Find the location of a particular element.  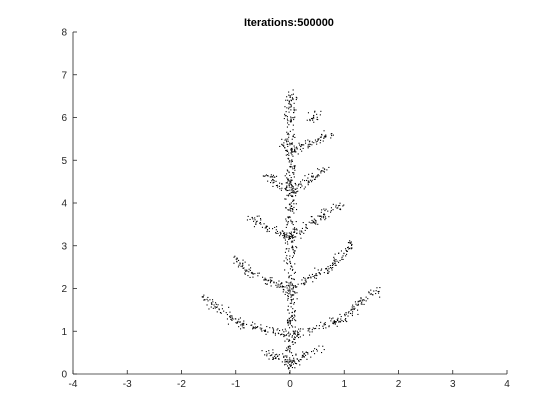

x-tick-label: 1 is located at coordinates (344, 384).